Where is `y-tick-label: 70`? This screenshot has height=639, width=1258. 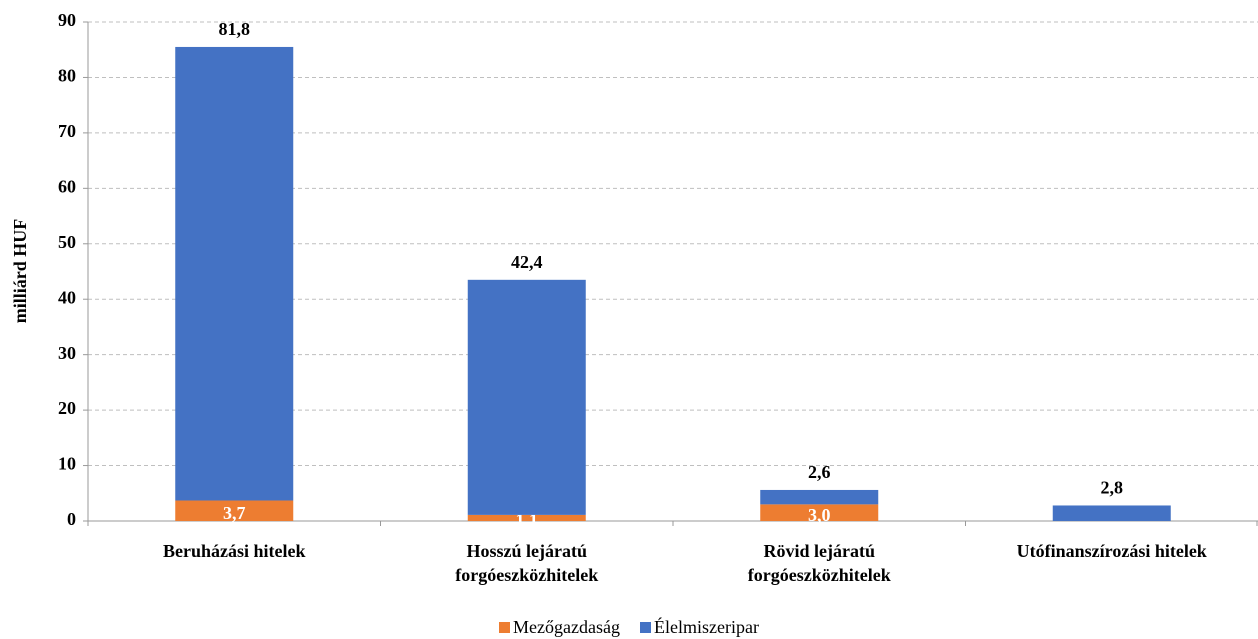 y-tick-label: 70 is located at coordinates (67, 131).